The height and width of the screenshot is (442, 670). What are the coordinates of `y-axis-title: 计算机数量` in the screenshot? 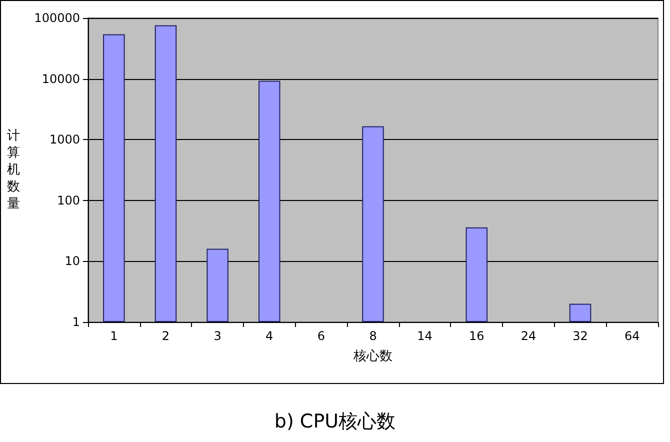 It's located at (13, 170).